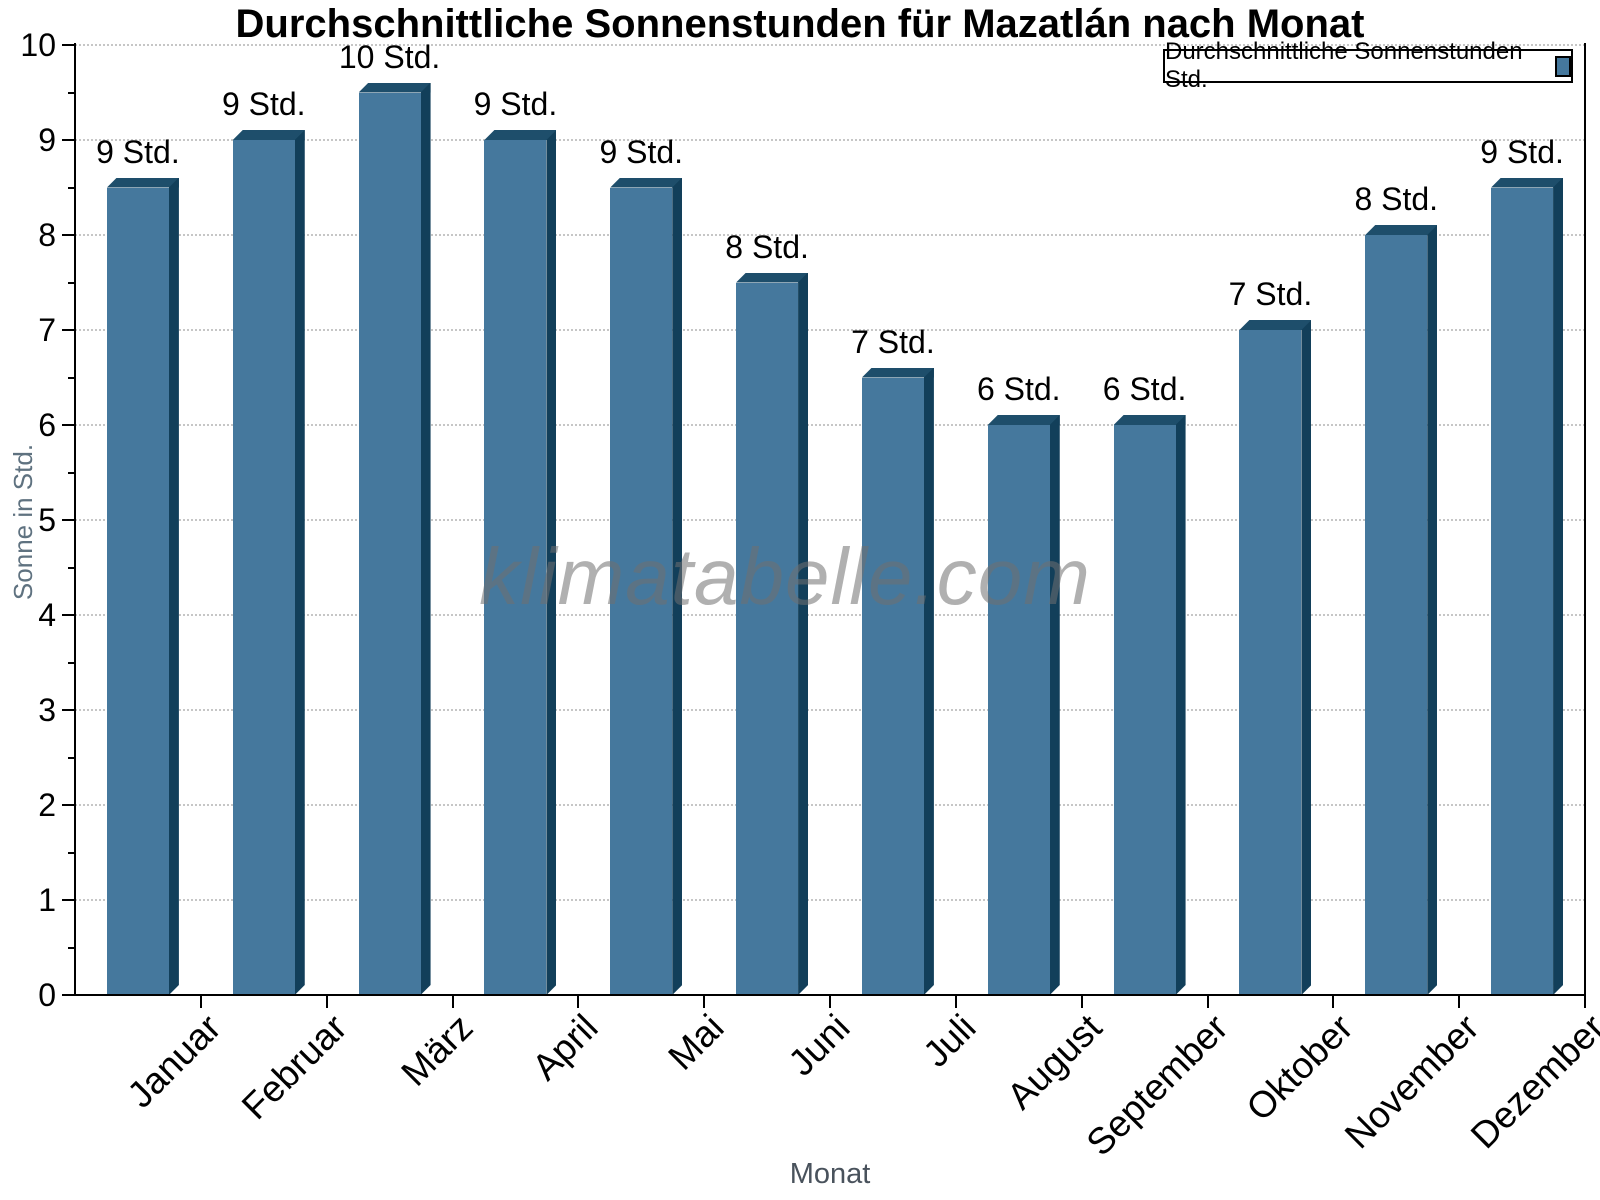  I want to click on bar-september-top-face, so click(1149, 420).